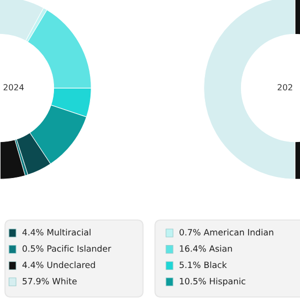 This screenshot has height=300, width=300. What do you see at coordinates (285, 87) in the screenshot?
I see `text: 202` at bounding box center [285, 87].